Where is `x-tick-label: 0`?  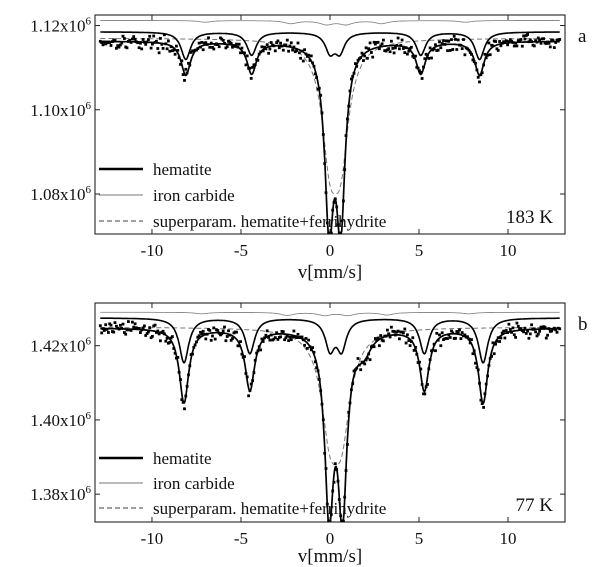 x-tick-label: 0 is located at coordinates (330, 250).